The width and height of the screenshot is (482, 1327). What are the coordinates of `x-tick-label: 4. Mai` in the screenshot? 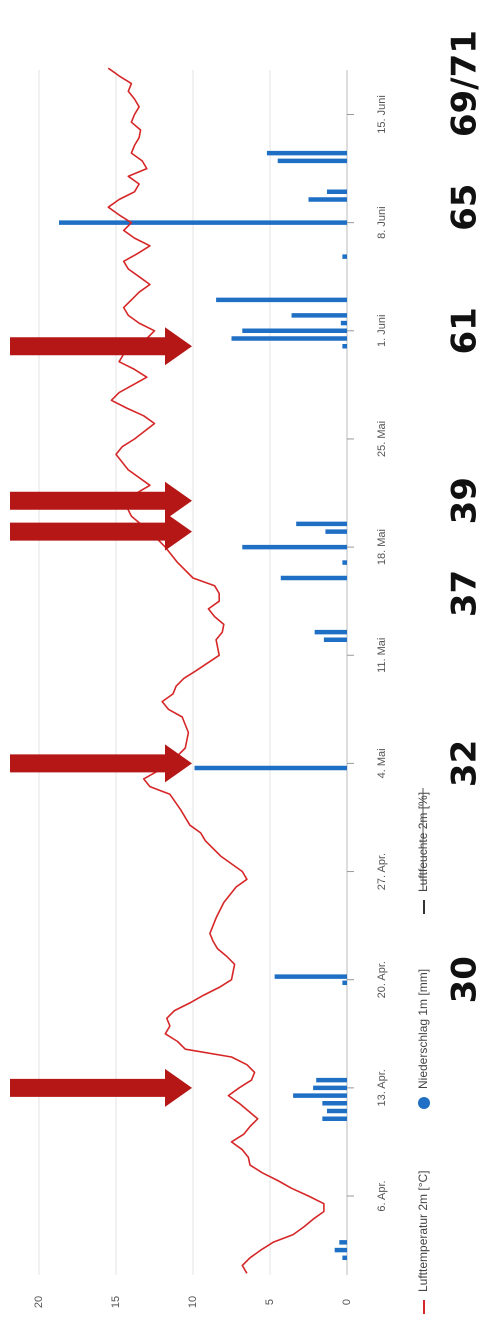 It's located at (382, 763).